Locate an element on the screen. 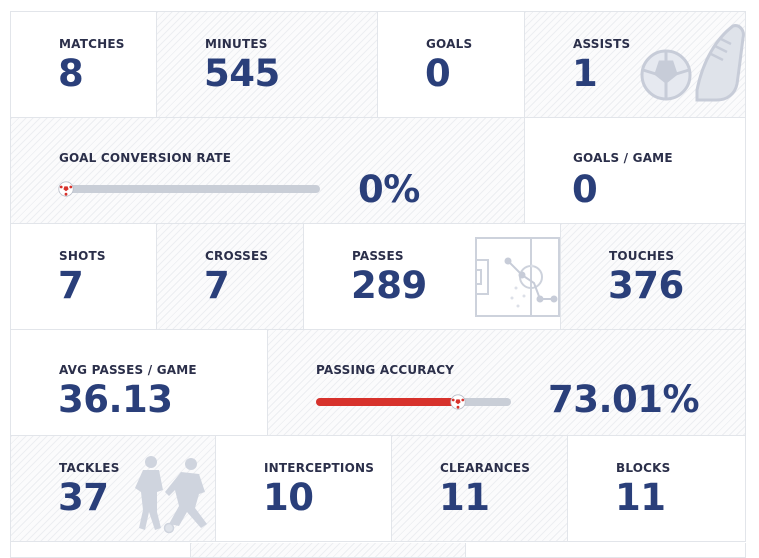 Image resolution: width=759 pixels, height=558 pixels. stat-value: 1 is located at coordinates (585, 73).